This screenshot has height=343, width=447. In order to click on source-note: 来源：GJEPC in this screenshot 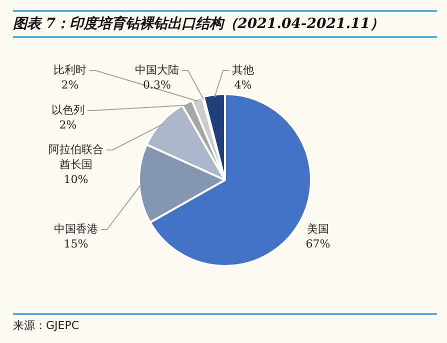, I will do `click(225, 323)`.